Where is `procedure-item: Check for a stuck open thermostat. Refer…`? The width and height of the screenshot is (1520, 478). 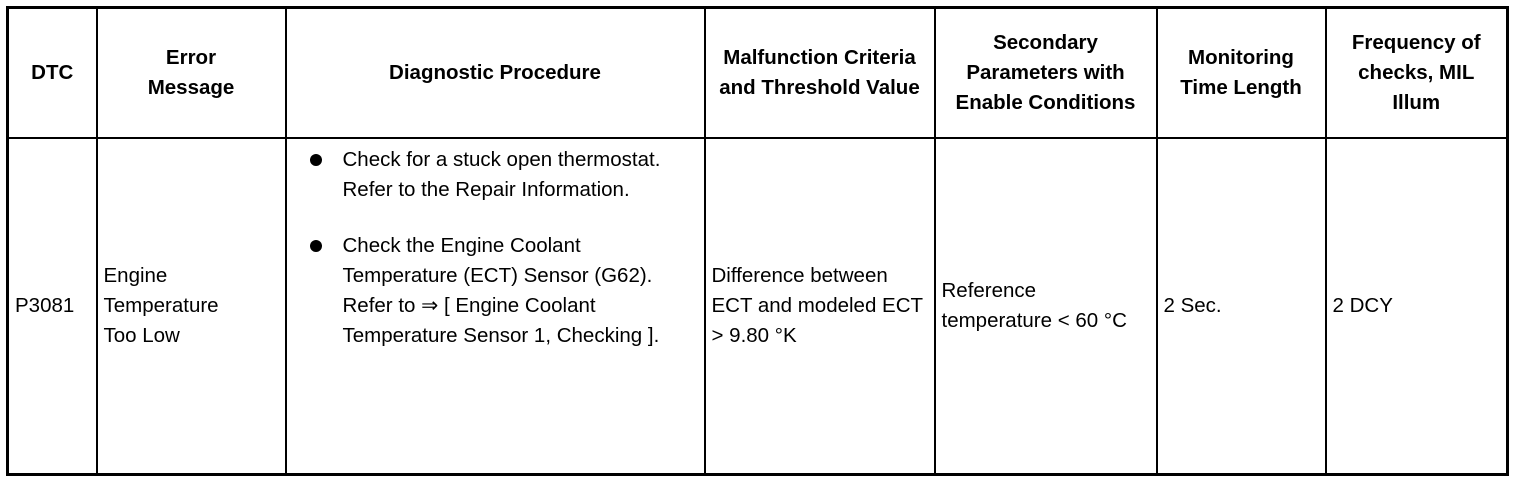
procedure-item: Check for a stuck open thermostat. Refer… is located at coordinates (502, 175).